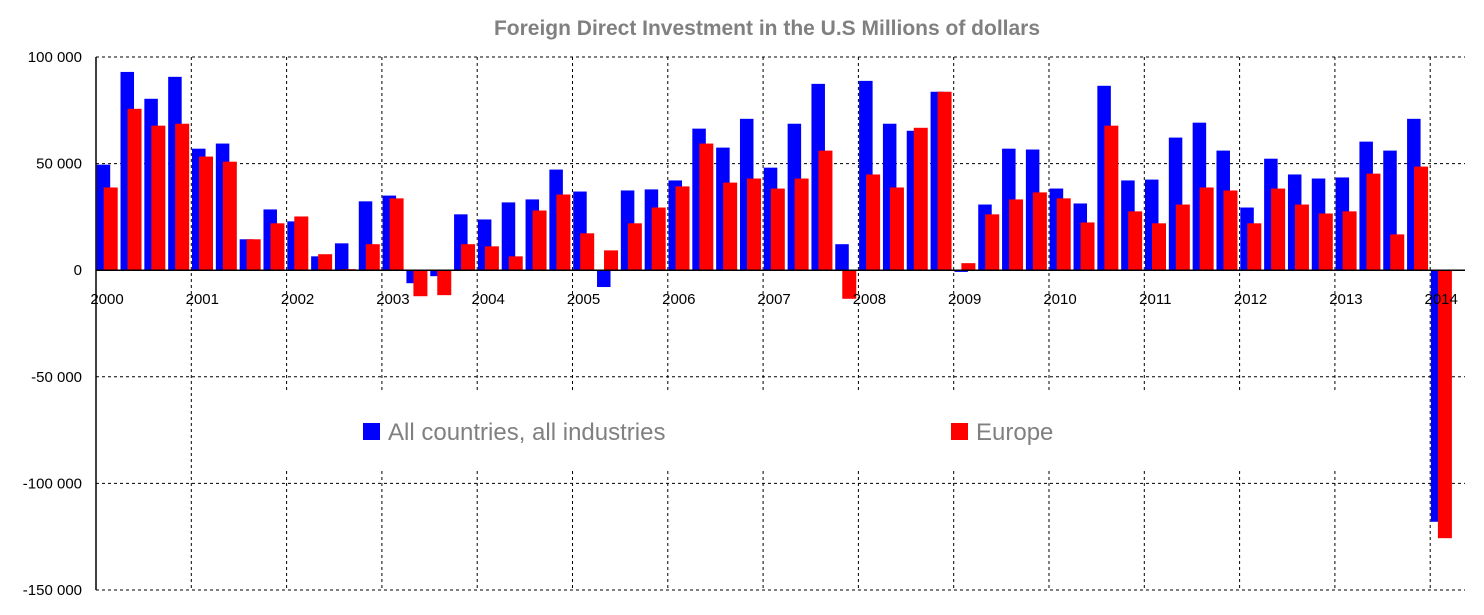 This screenshot has width=1484, height=615. I want to click on x-tick-label: 2007, so click(773, 299).